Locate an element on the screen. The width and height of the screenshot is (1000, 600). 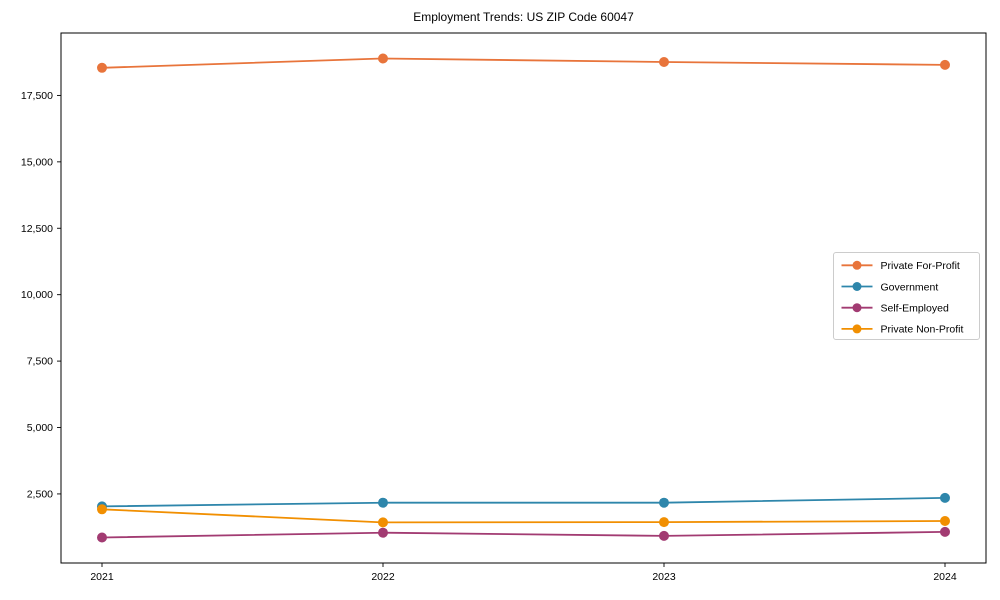
y-axis-tick-label: 2,500 is located at coordinates (40, 494).